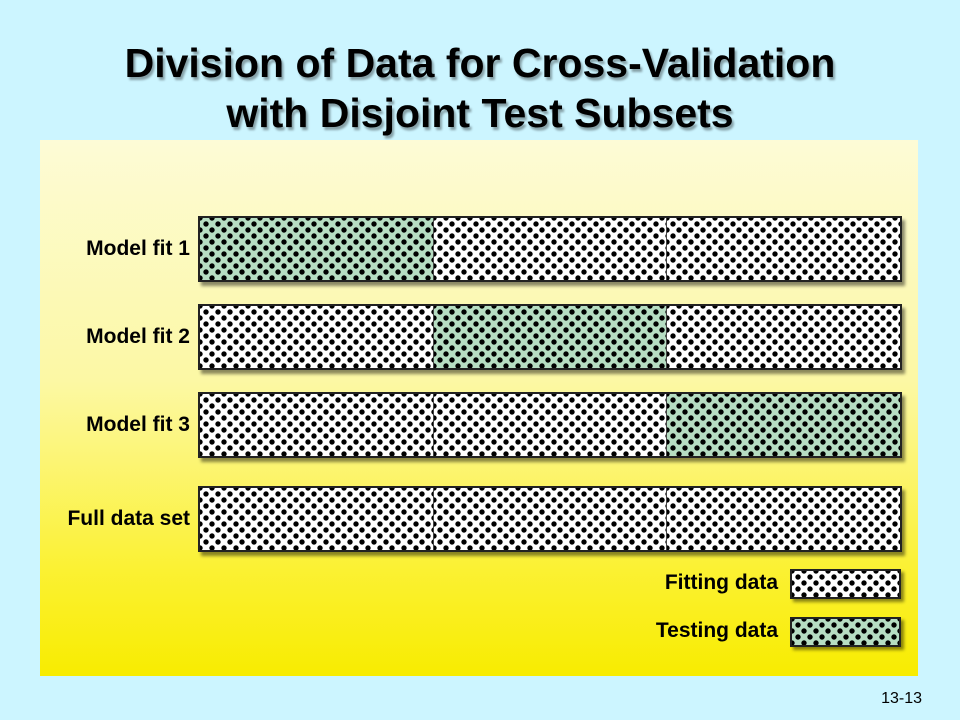  Describe the element at coordinates (901, 698) in the screenshot. I see `page-number: 13-13` at that location.